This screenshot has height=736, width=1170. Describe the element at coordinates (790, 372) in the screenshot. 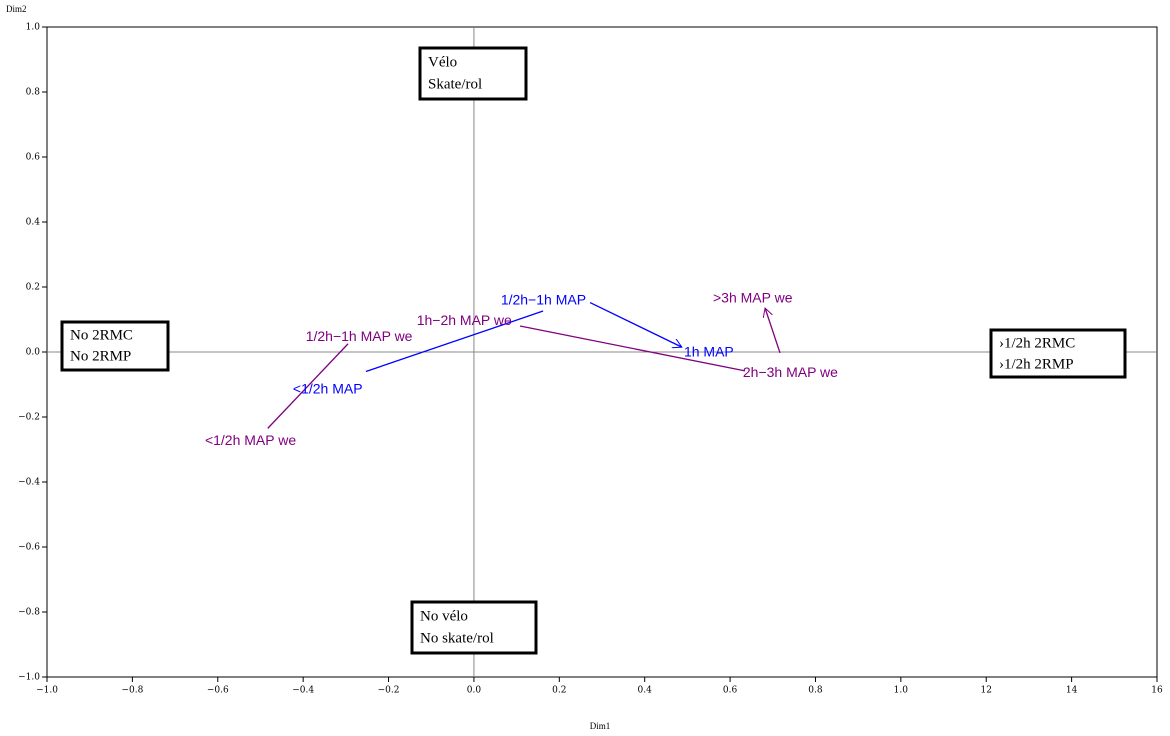

I see `point-label: 2h−3h MAP we` at that location.